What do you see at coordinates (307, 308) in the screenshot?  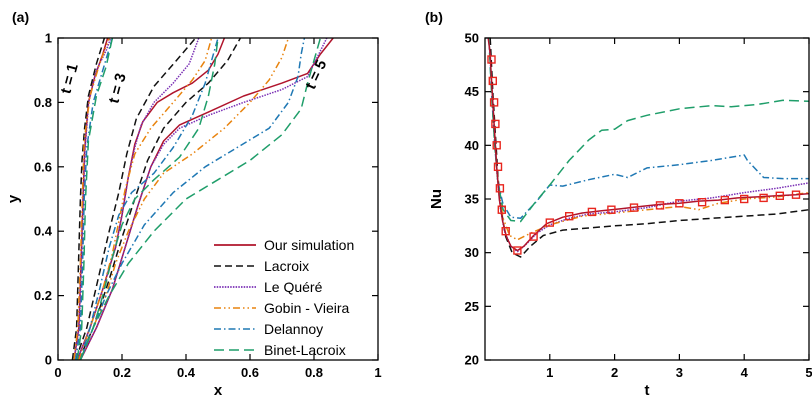 I see `legend-label-gobin-vieira: Gobin - Vieira` at bounding box center [307, 308].